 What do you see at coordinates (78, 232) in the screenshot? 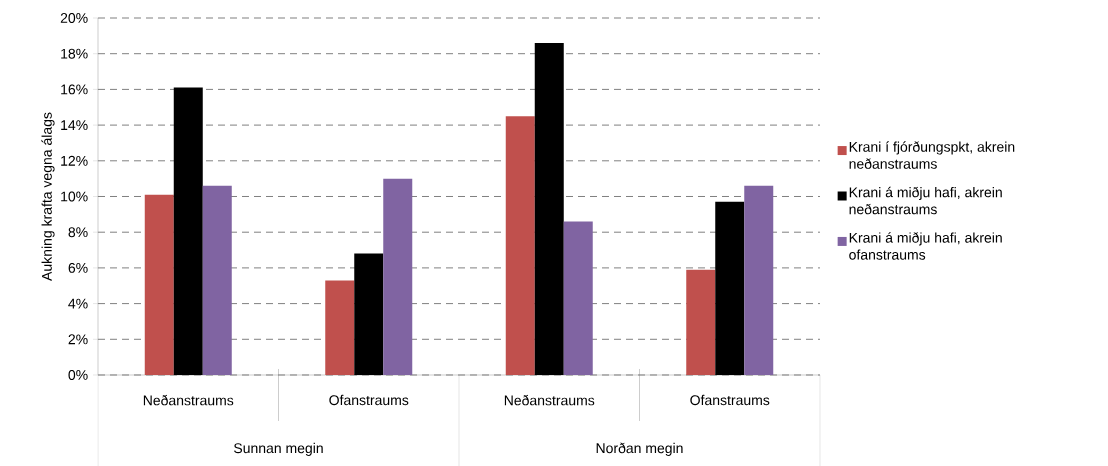
I see `y-tick-label: 8%` at bounding box center [78, 232].